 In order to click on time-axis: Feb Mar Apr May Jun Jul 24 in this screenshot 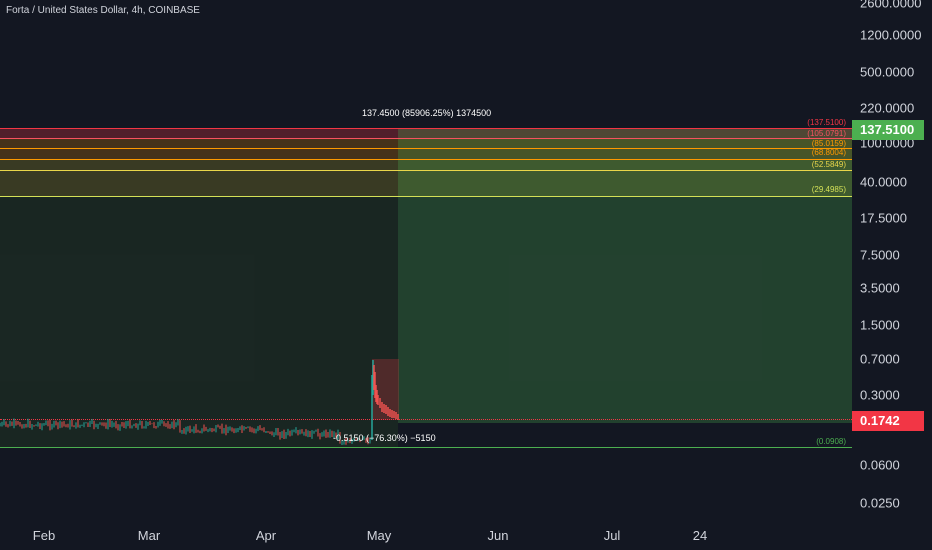, I will do `click(426, 535)`.